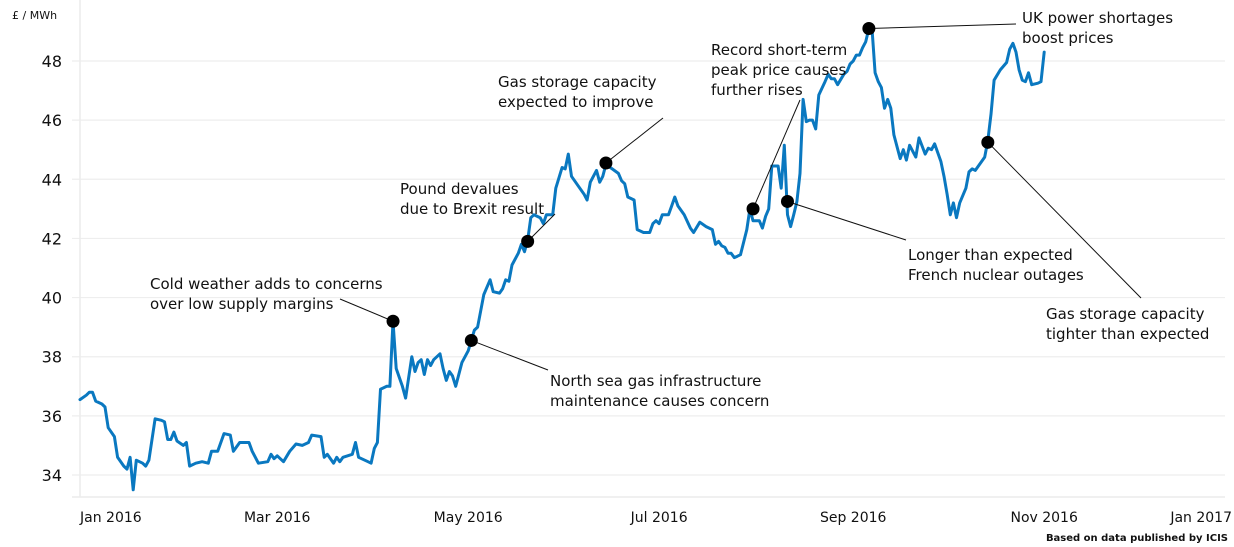 This screenshot has width=1234, height=547. I want to click on annotation-text: maintenance causes concern, so click(659, 401).